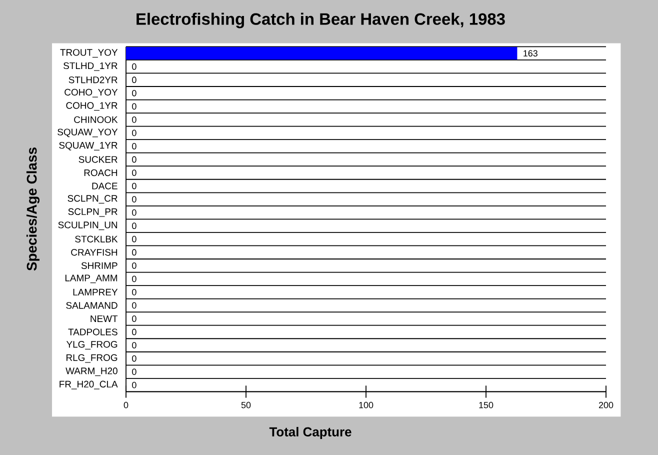 This screenshot has height=455, width=658. Describe the element at coordinates (98, 159) in the screenshot. I see `y-tick-label: SUCKER` at that location.